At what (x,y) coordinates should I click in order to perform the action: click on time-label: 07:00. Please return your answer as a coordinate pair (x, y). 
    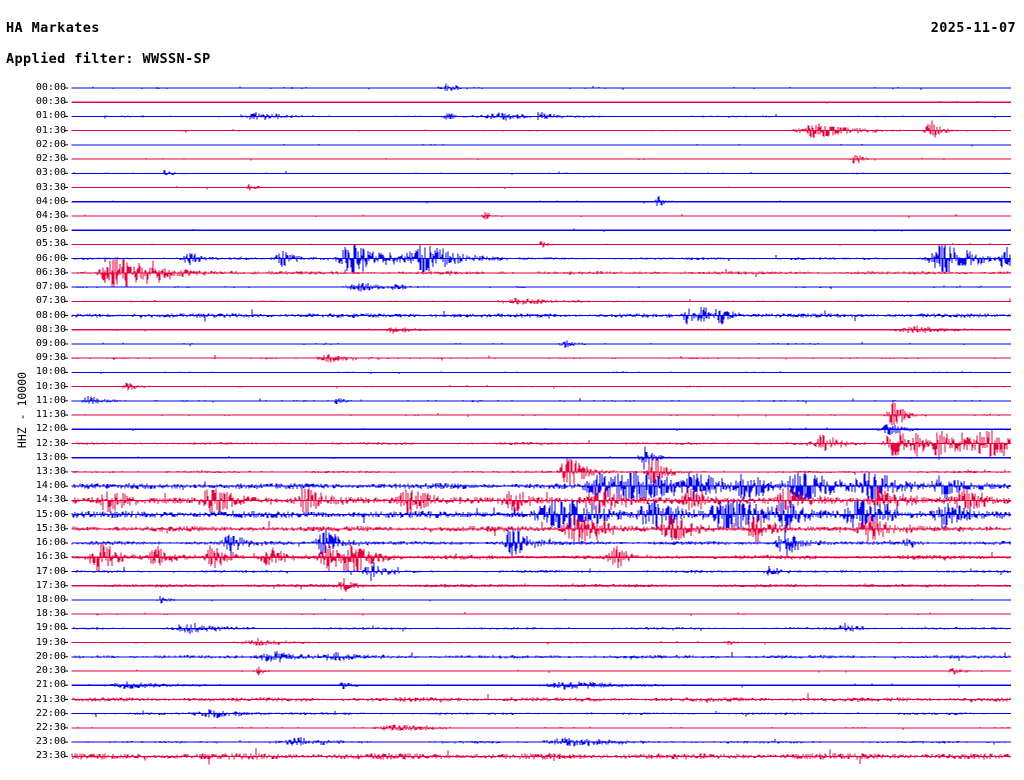
    Looking at the image, I should click on (50, 287).